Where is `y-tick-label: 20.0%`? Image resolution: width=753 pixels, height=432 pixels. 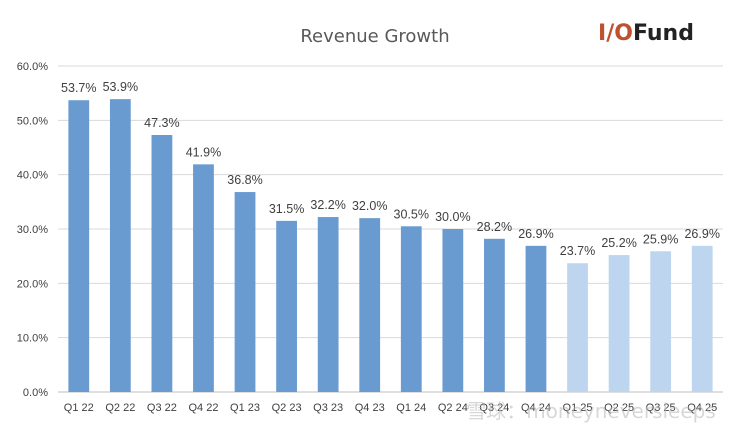 y-tick-label: 20.0% is located at coordinates (32, 284).